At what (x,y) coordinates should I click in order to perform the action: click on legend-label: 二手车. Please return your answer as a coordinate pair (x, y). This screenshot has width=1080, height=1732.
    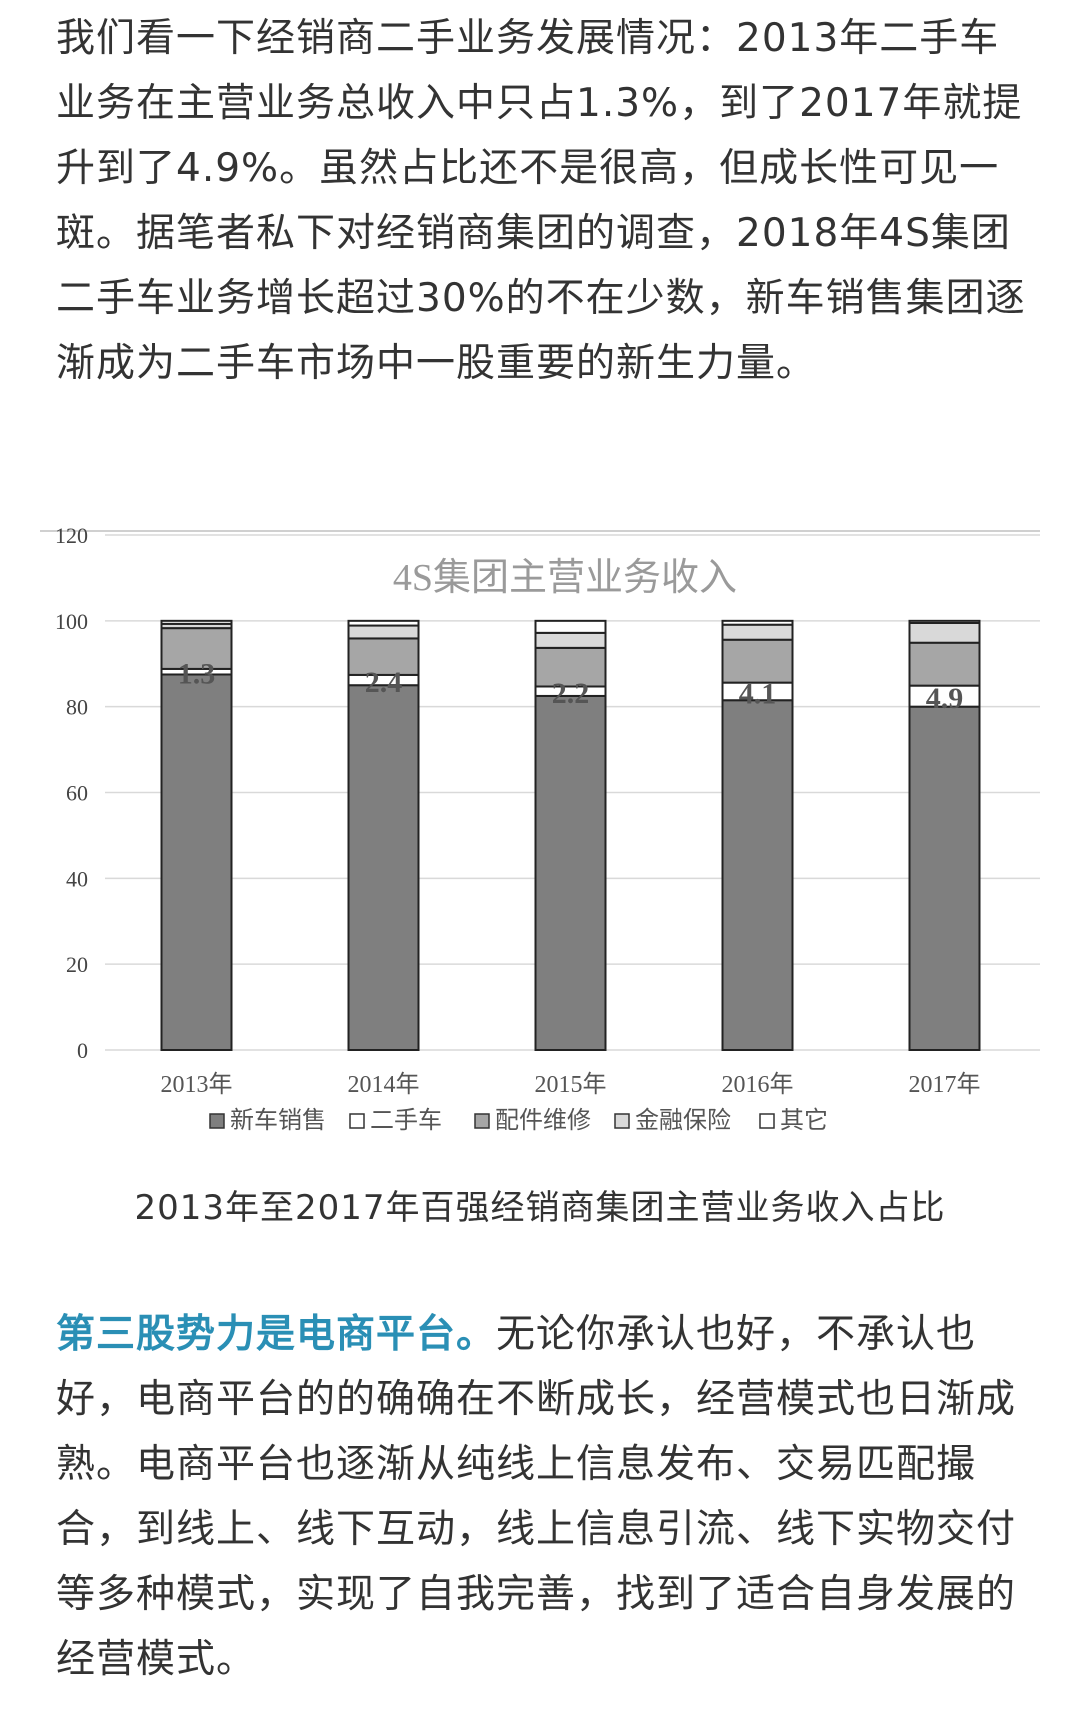
    Looking at the image, I should click on (406, 1120).